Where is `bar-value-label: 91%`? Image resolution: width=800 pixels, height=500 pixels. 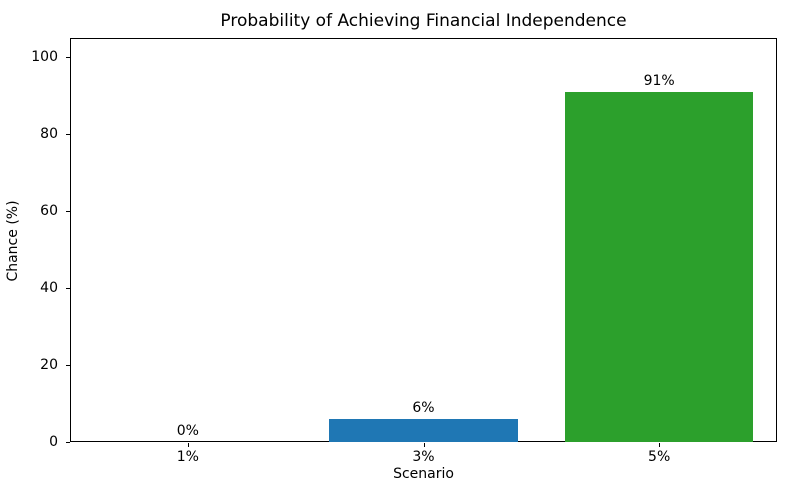
bar-value-label: 91% is located at coordinates (659, 80).